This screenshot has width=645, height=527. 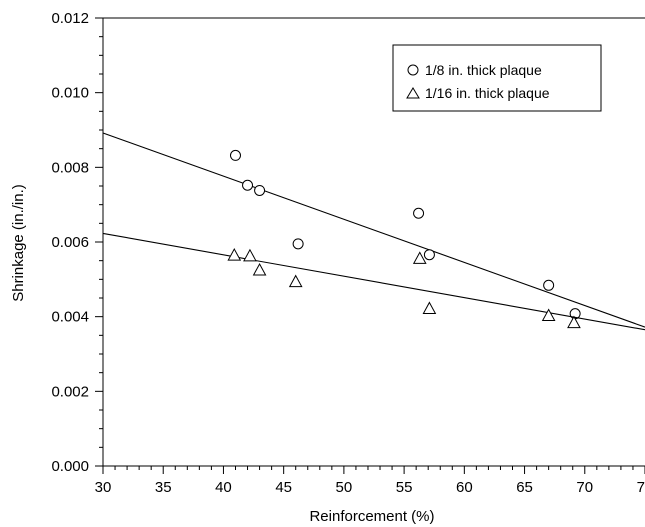 I want to click on y-tick-label: 0.012, so click(x=70, y=18).